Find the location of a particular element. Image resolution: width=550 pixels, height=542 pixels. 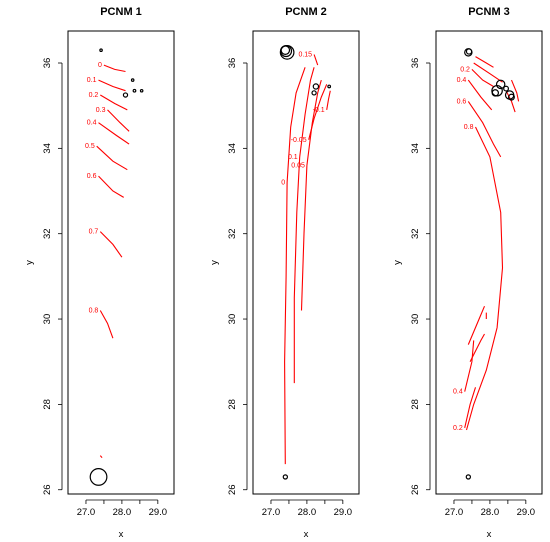

chart-title: PCNM 2 is located at coordinates (306, 12).